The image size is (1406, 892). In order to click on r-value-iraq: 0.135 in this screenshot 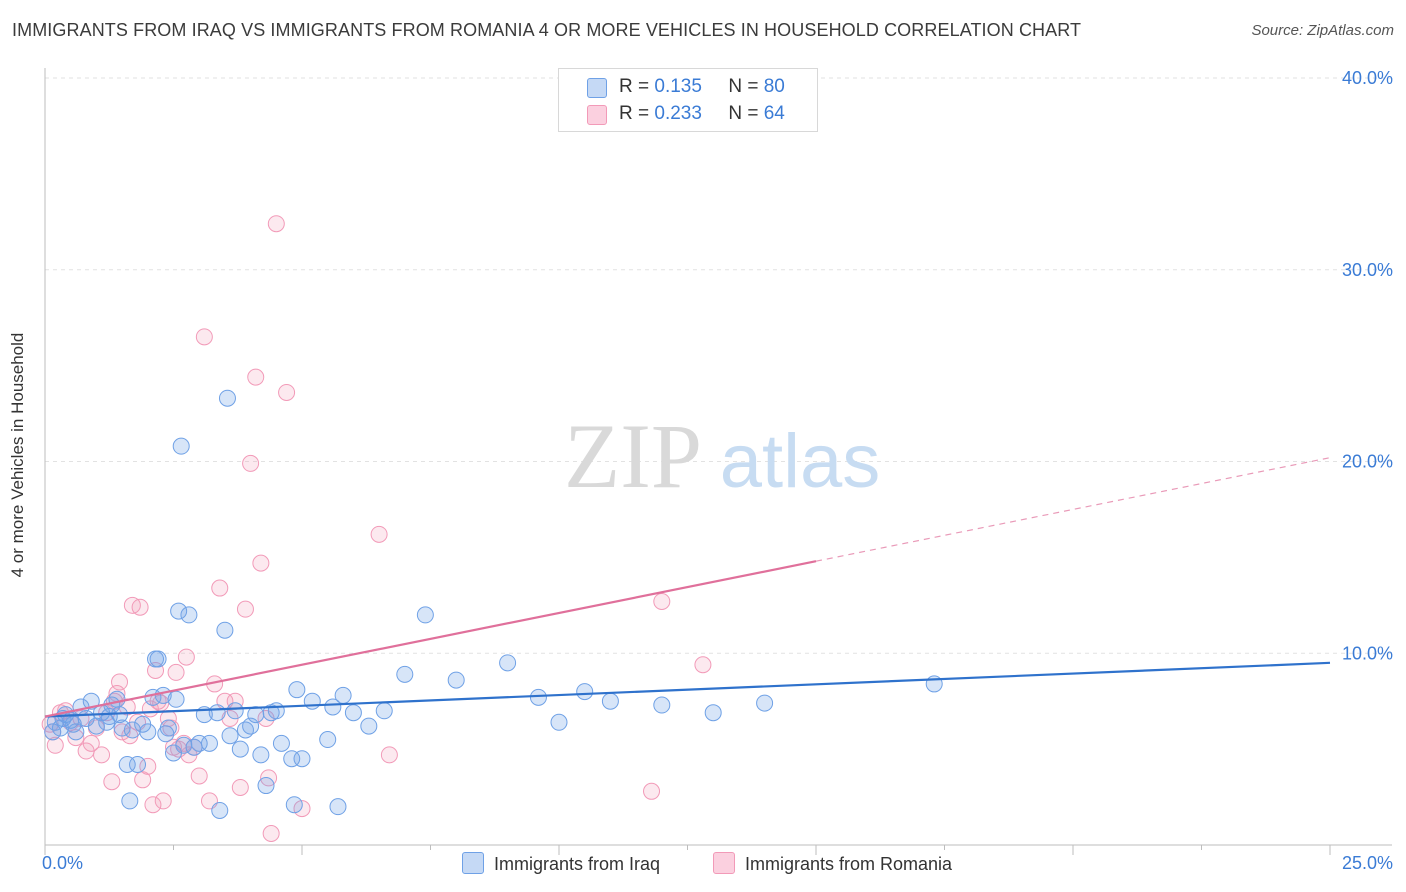, I will do `click(678, 86)`.